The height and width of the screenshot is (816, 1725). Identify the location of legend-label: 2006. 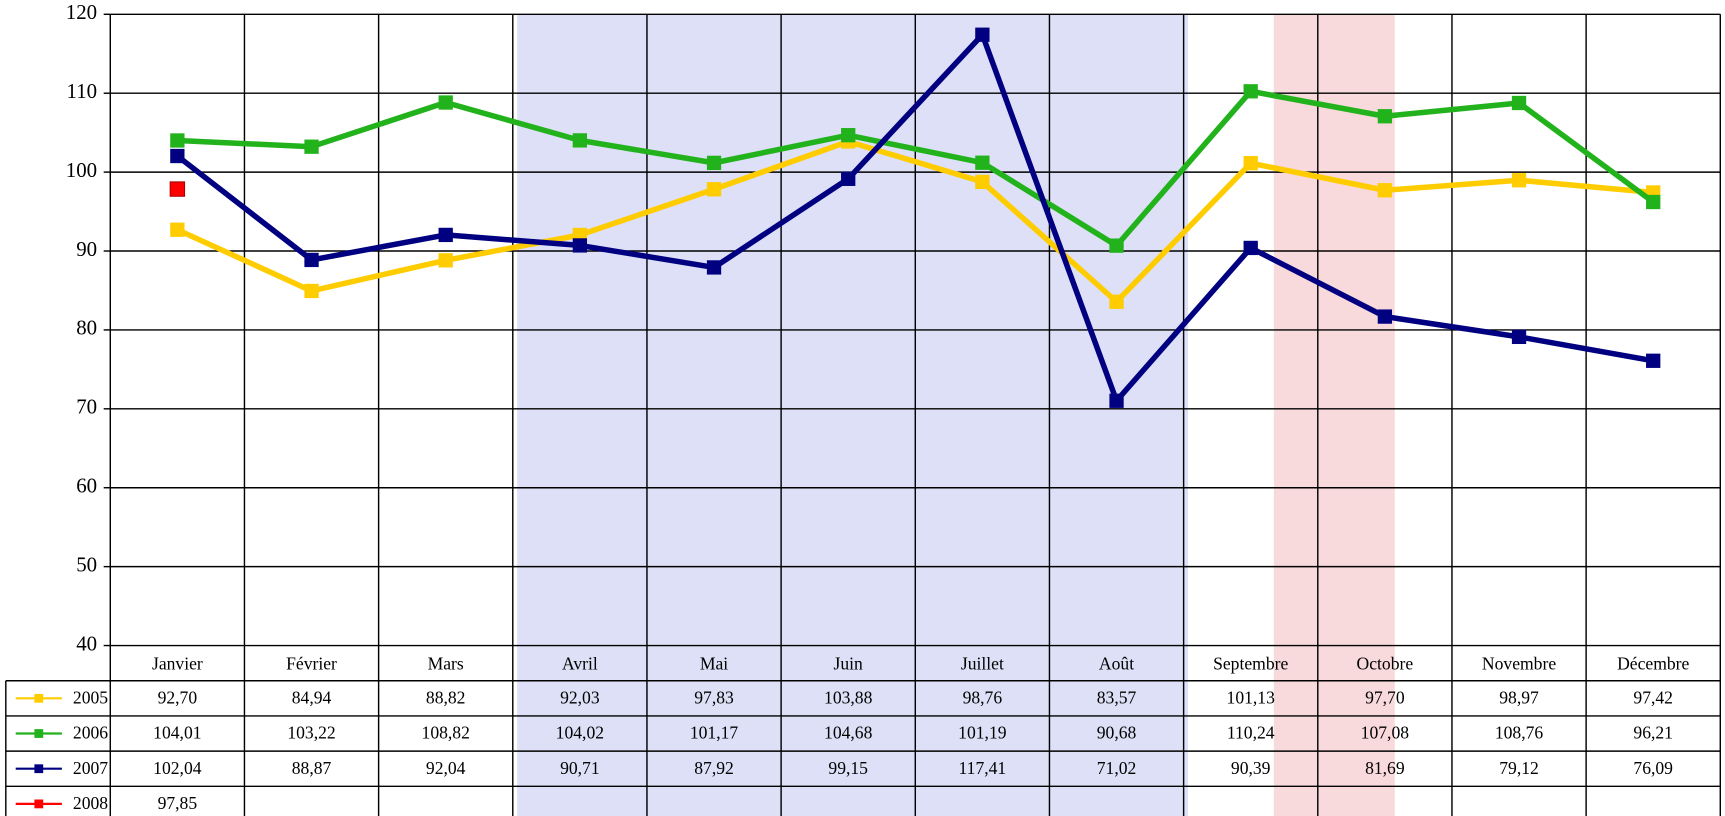
(90, 733).